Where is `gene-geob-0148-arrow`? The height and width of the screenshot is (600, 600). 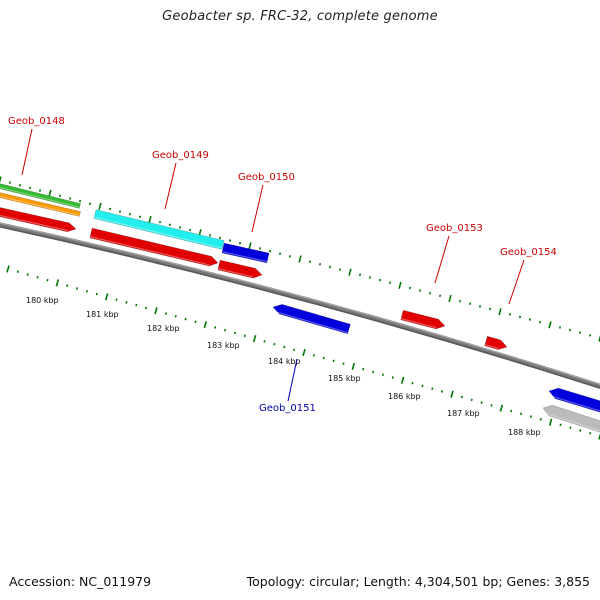
gene-geob-0148-arrow is located at coordinates (38, 220).